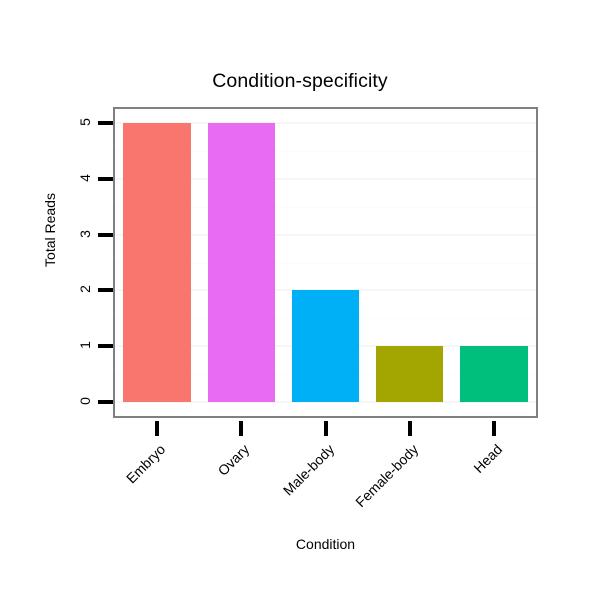 Image resolution: width=600 pixels, height=600 pixels. What do you see at coordinates (300, 81) in the screenshot?
I see `chart-title: Condition-specificity` at bounding box center [300, 81].